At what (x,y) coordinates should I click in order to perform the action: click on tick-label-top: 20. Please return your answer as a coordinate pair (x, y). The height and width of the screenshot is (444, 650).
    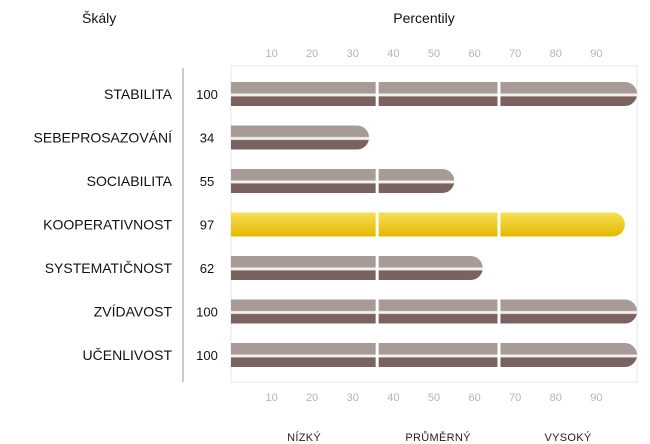
    Looking at the image, I should click on (312, 54).